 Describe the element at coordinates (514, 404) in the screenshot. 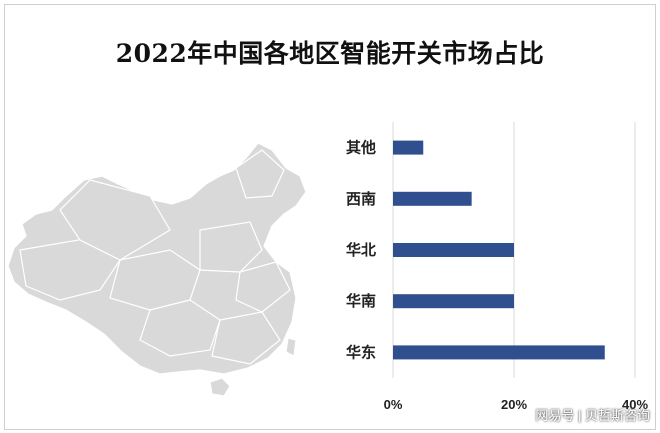

I see `x-tick-label: 20%` at that location.